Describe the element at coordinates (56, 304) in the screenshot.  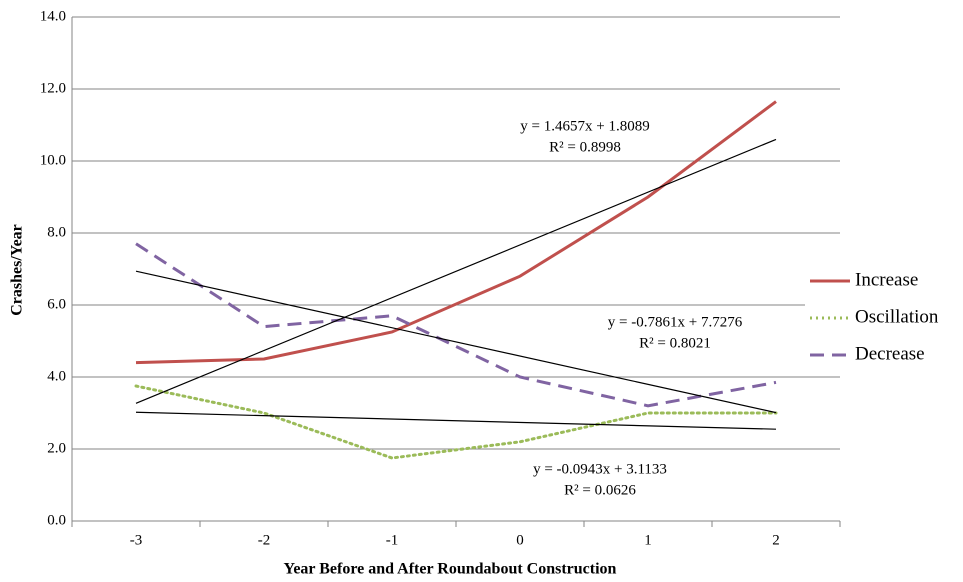
I see `y-tick-label: 6.0` at that location.